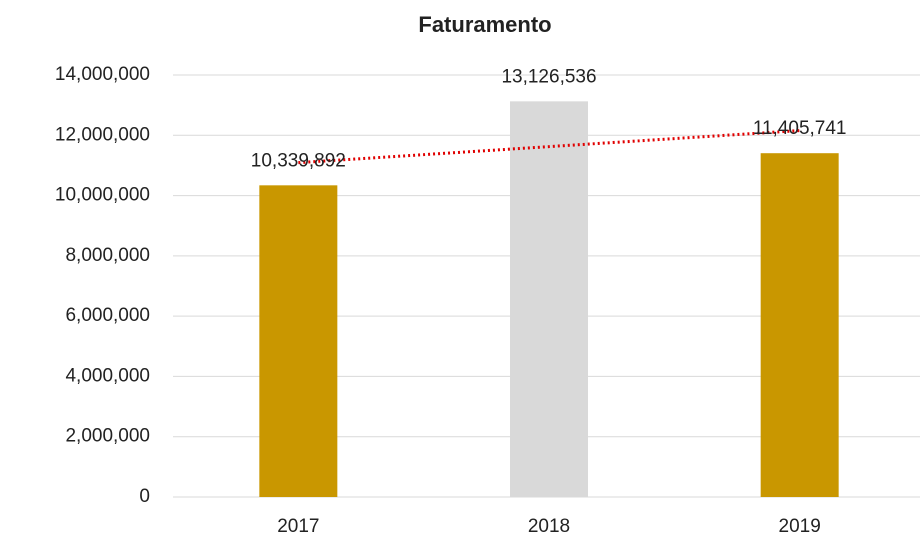 The image size is (920, 542). Describe the element at coordinates (298, 160) in the screenshot. I see `data-label: 10,339,892` at that location.